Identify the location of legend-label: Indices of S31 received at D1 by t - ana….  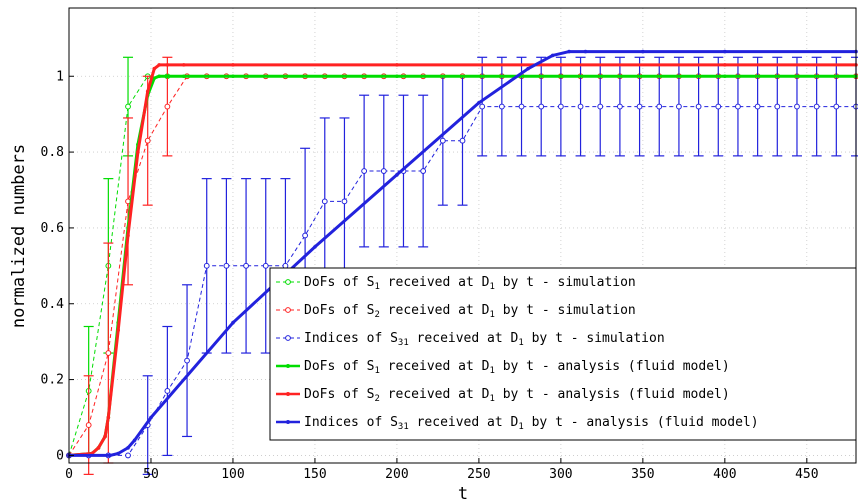
(531, 423).